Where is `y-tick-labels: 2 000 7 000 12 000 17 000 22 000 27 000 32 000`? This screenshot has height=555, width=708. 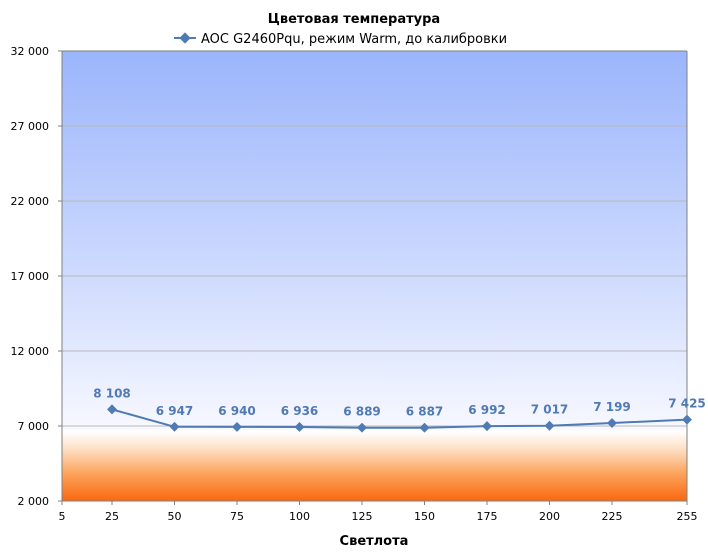 y-tick-labels: 2 000 7 000 12 000 17 000 22 000 27 000 32 000 is located at coordinates (30, 276).